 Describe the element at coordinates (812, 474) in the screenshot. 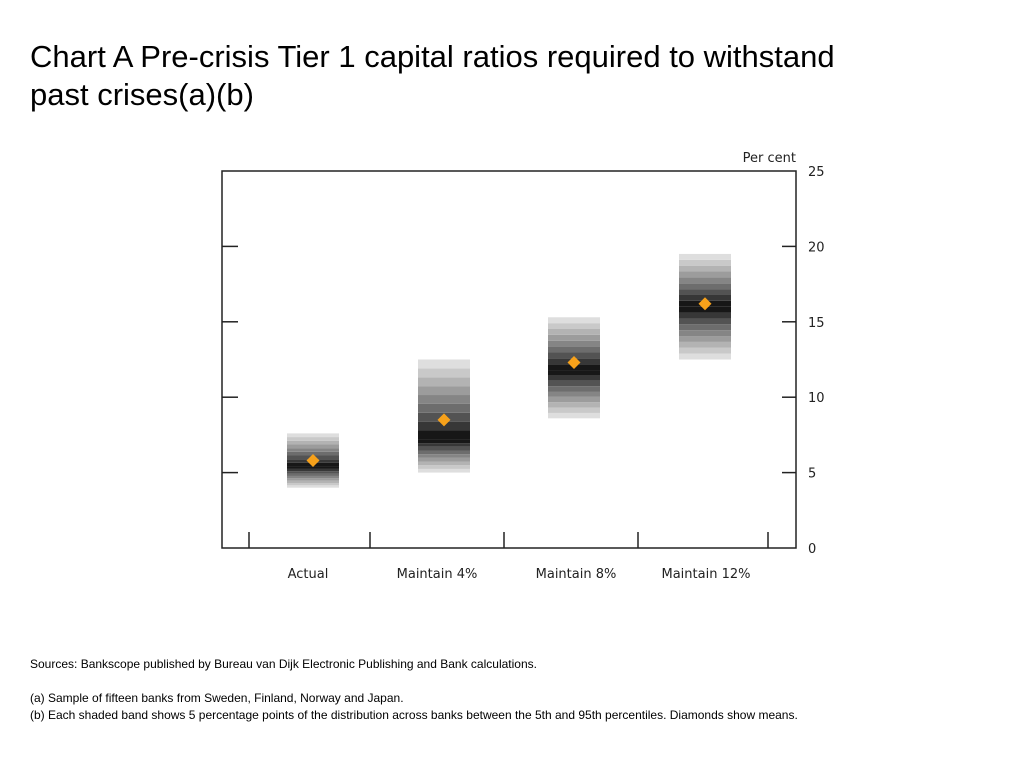

I see `y-tick-label-5: 5` at that location.